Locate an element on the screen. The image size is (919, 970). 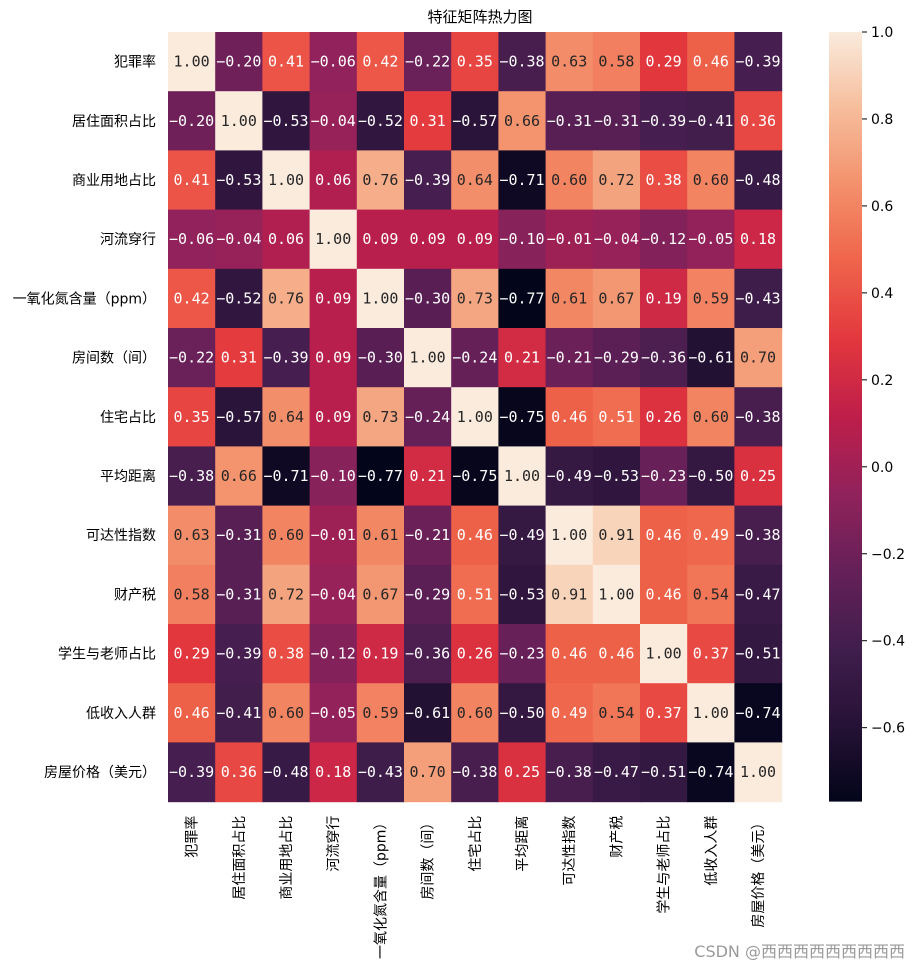
cell-value-label: −0.21 is located at coordinates (569, 358).